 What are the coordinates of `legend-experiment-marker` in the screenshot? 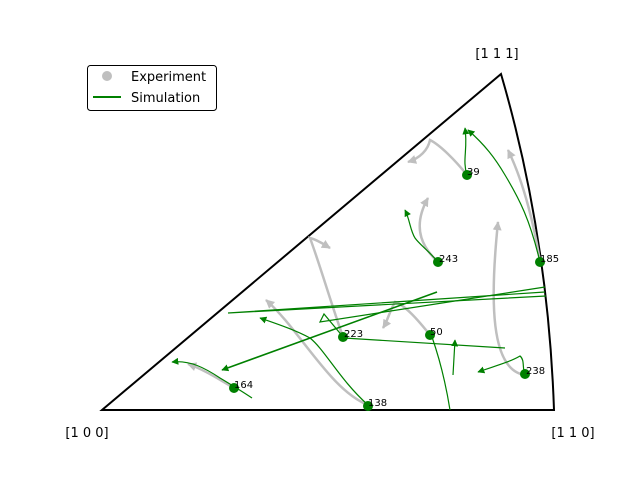 It's located at (107, 76).